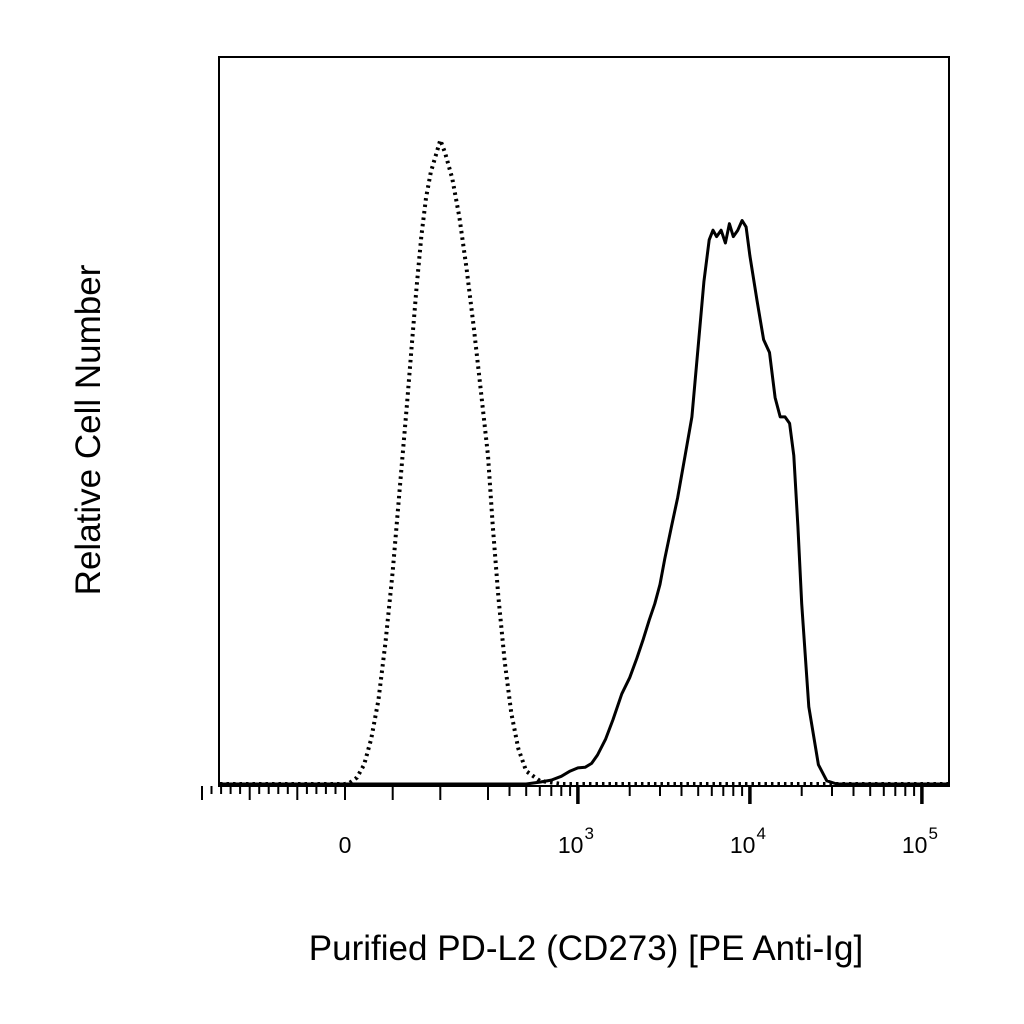  I want to click on x-axis-title: Purified PD-L2 (CD273) [PE Anti-Ig], so click(586, 948).